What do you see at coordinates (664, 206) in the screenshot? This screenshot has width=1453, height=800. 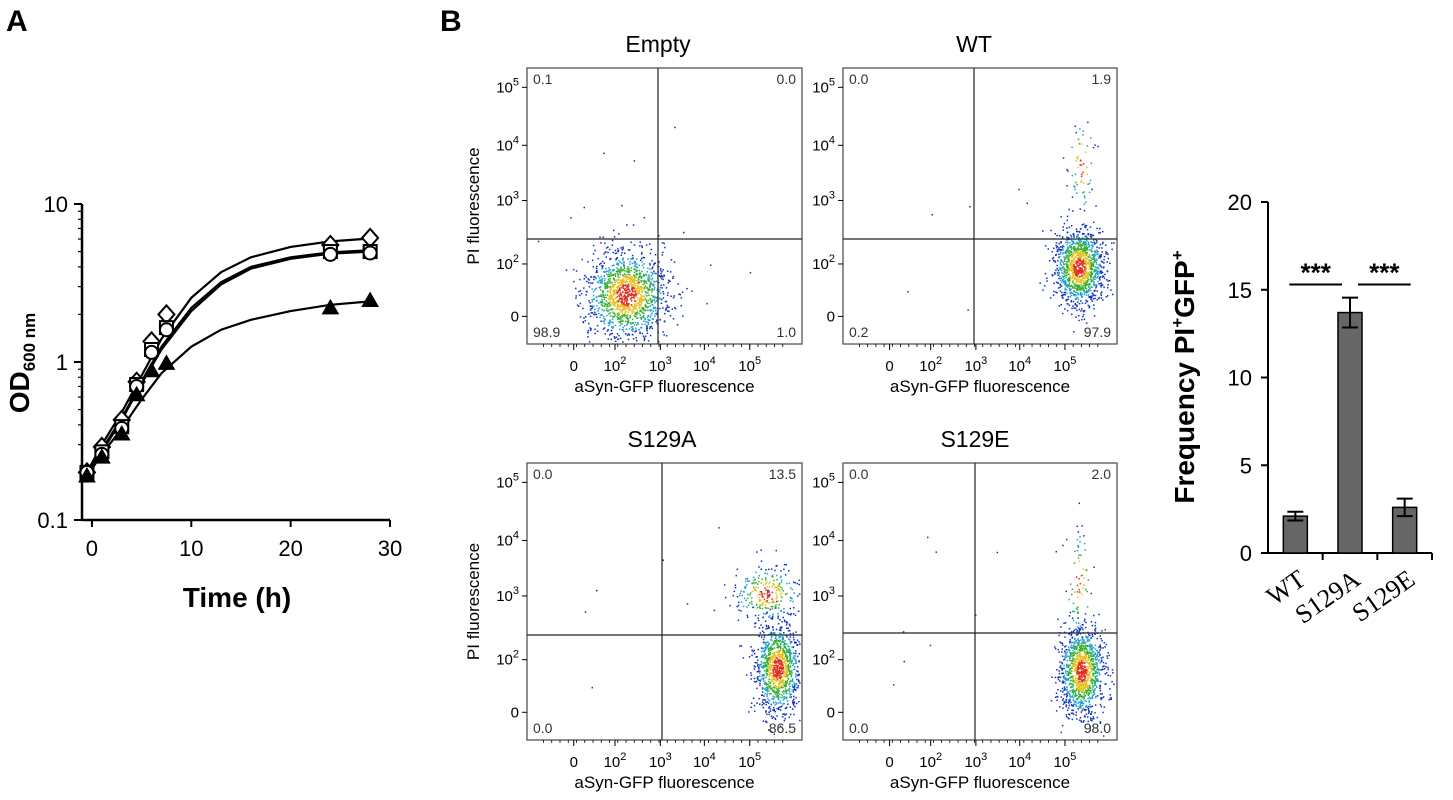 I see `flow-plot-frame` at bounding box center [664, 206].